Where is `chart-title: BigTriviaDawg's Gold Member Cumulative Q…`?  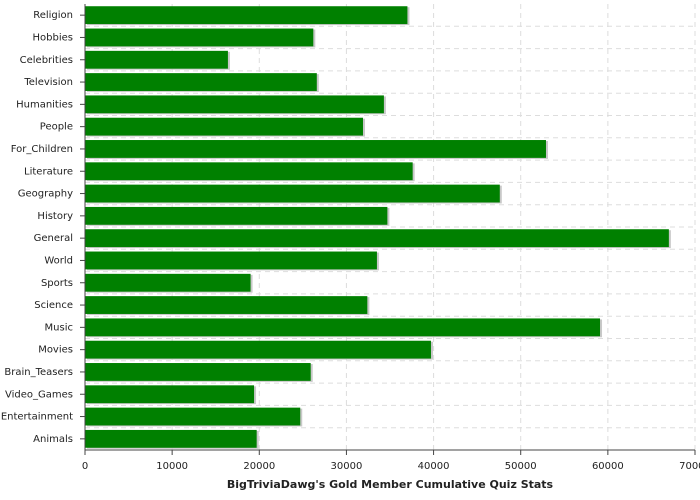
chart-title: BigTriviaDawg's Gold Member Cumulative Q… is located at coordinates (390, 484).